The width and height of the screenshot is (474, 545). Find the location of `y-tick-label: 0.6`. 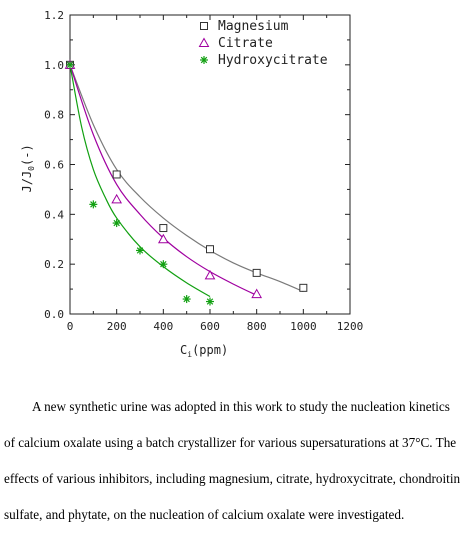

y-tick-label: 0.6 is located at coordinates (54, 165).